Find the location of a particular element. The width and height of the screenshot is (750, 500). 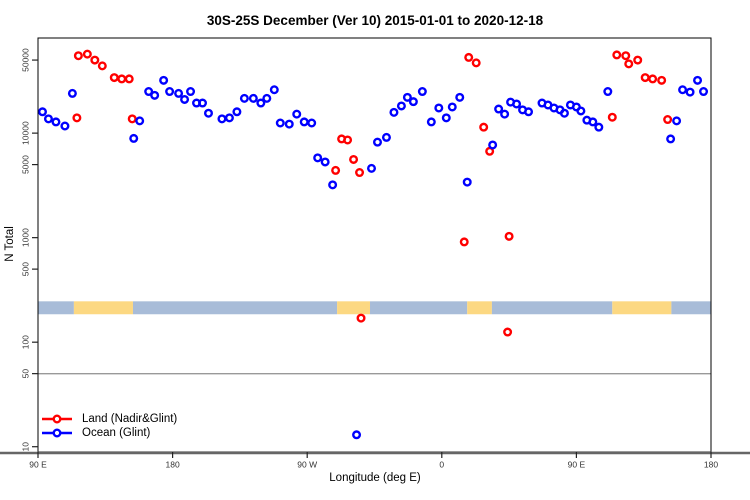

x-tick-label: 180 is located at coordinates (711, 465).